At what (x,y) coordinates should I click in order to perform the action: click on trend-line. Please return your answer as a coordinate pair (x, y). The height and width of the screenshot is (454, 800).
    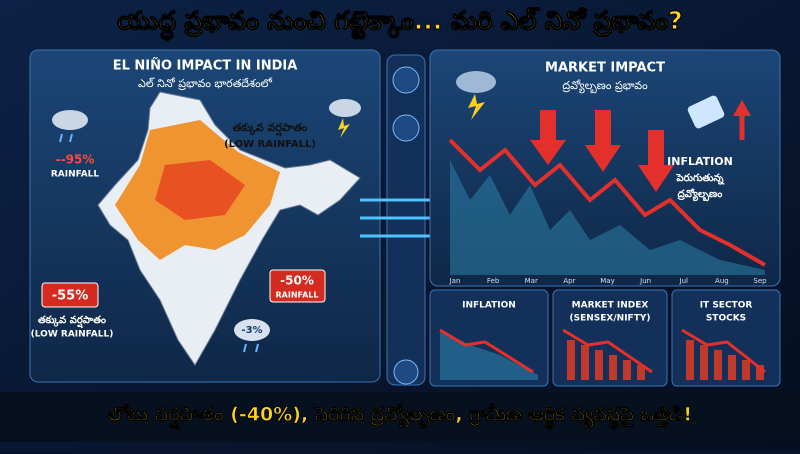
    Looking at the image, I should click on (607, 202).